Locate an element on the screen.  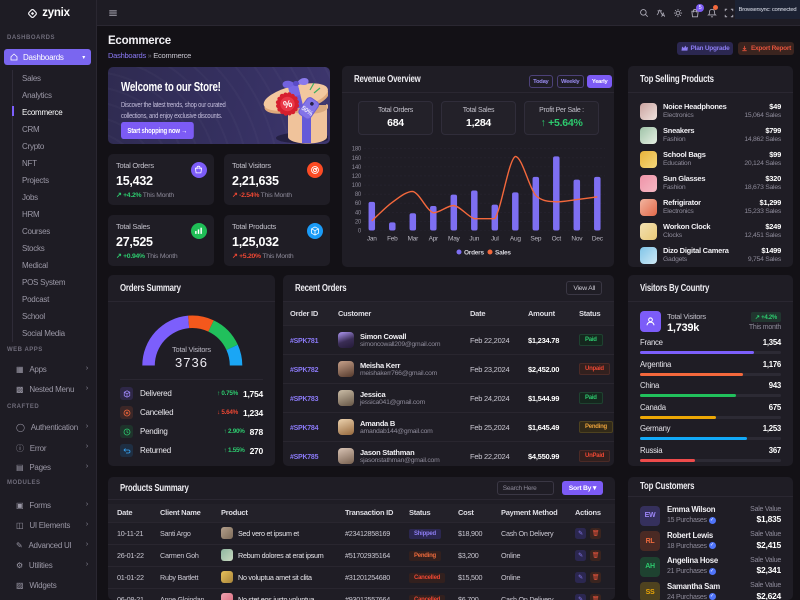
svg-text: Oct is located at coordinates (557, 239).